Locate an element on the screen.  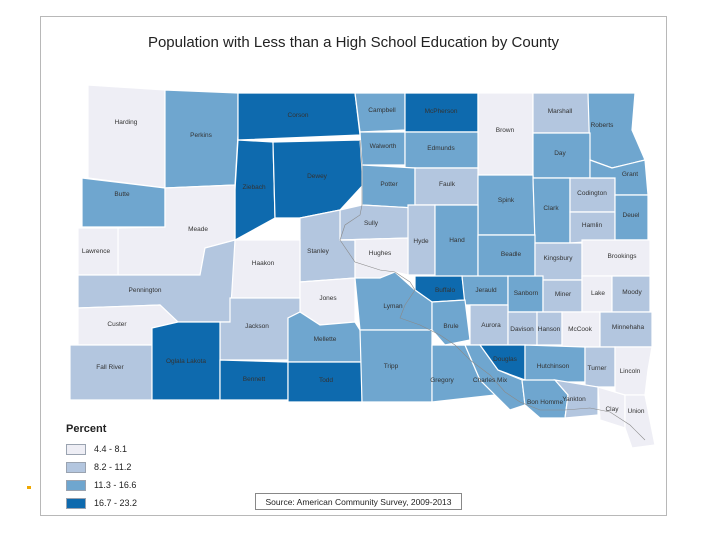
county-union is located at coordinates (640, 421).